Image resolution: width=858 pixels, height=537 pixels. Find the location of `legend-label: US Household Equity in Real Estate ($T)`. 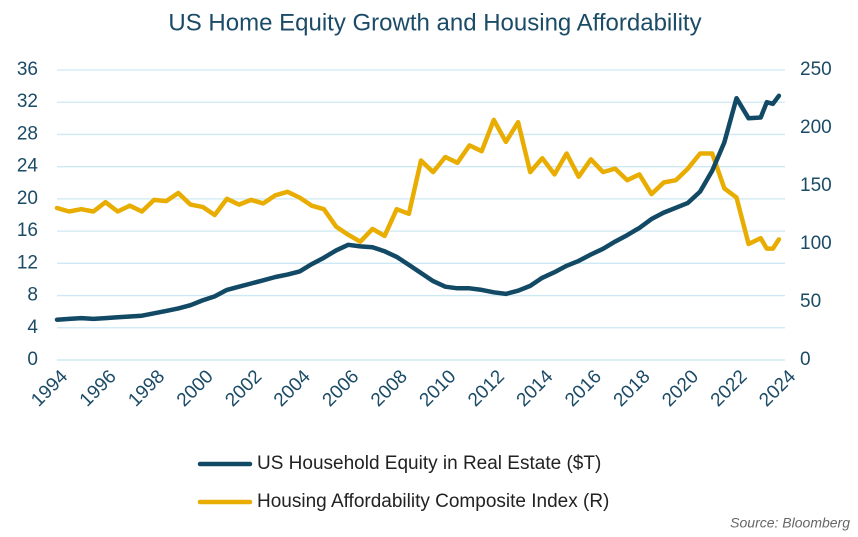

legend-label: US Household Equity in Real Estate ($T) is located at coordinates (429, 463).